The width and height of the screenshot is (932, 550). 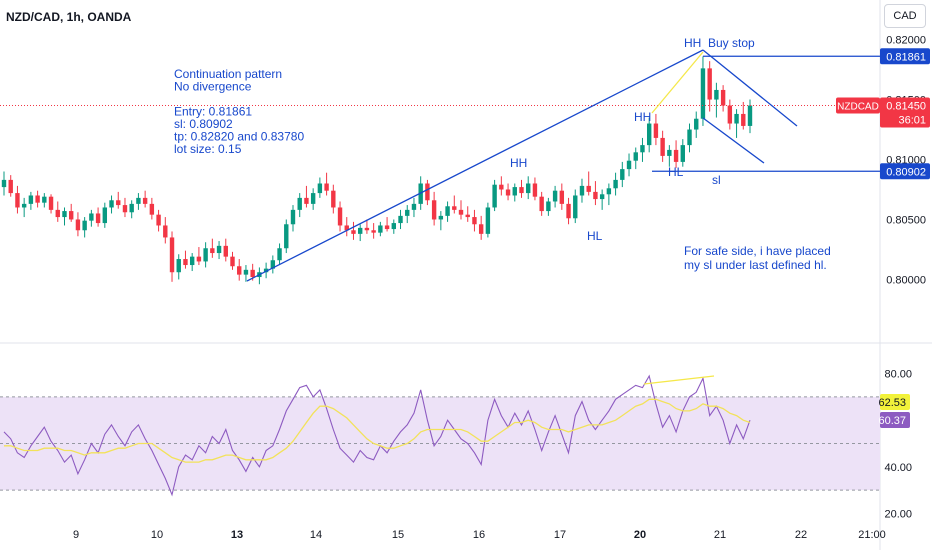 What do you see at coordinates (720, 535) in the screenshot?
I see `time-tick-label: 21` at bounding box center [720, 535].